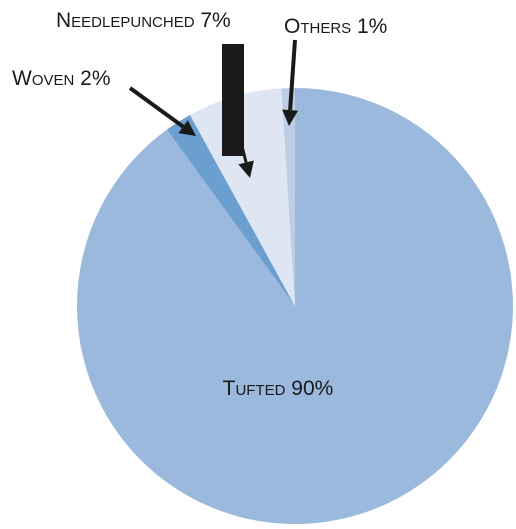 Image resolution: width=516 pixels, height=529 pixels. I want to click on arrow-woven-shaft, so click(156, 107).